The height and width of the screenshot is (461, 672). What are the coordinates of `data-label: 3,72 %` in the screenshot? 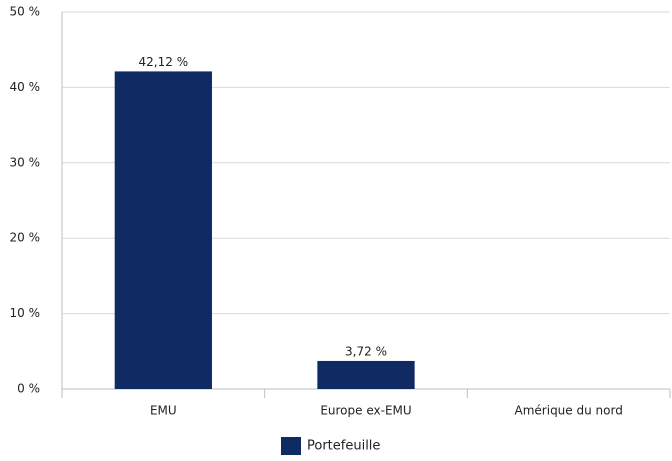 It's located at (366, 351).